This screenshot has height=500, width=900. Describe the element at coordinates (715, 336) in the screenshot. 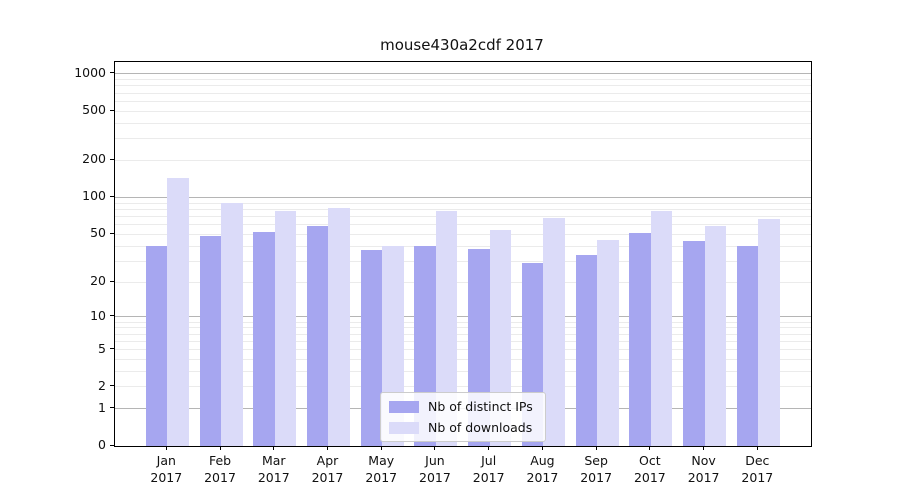

I see `bar-nov-downloads` at that location.